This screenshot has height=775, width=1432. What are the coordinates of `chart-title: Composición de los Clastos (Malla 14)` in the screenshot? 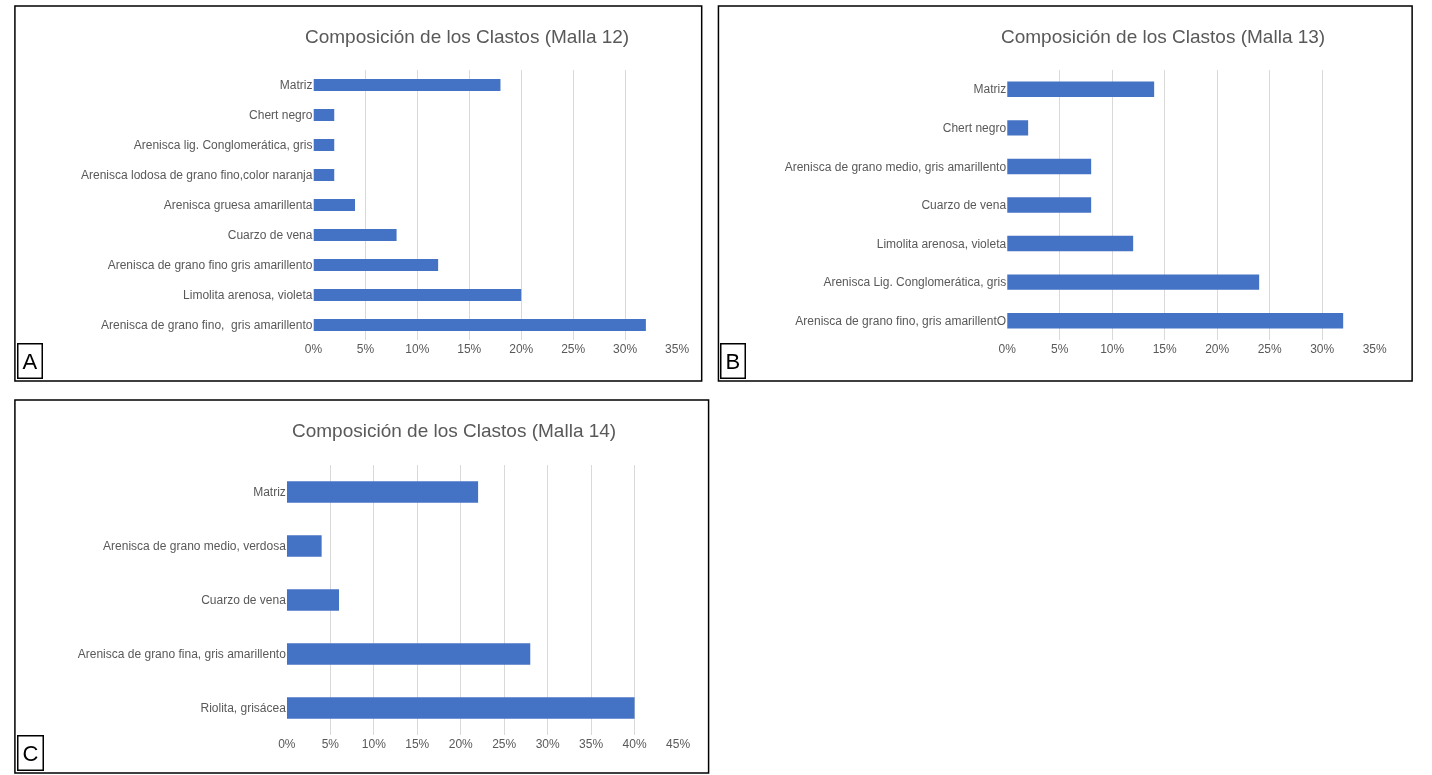 It's located at (454, 430).